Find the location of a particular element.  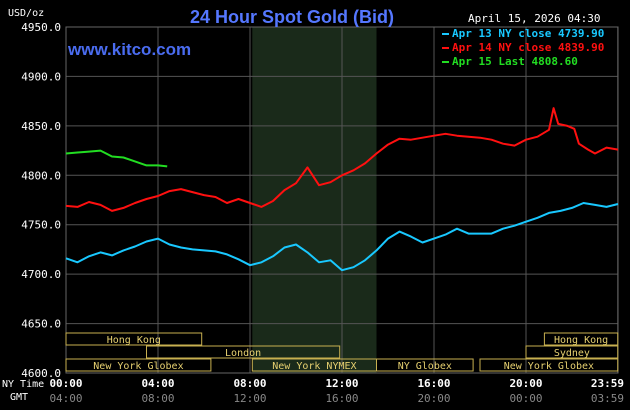

y-tick-label: 4850.0 is located at coordinates (41, 126).